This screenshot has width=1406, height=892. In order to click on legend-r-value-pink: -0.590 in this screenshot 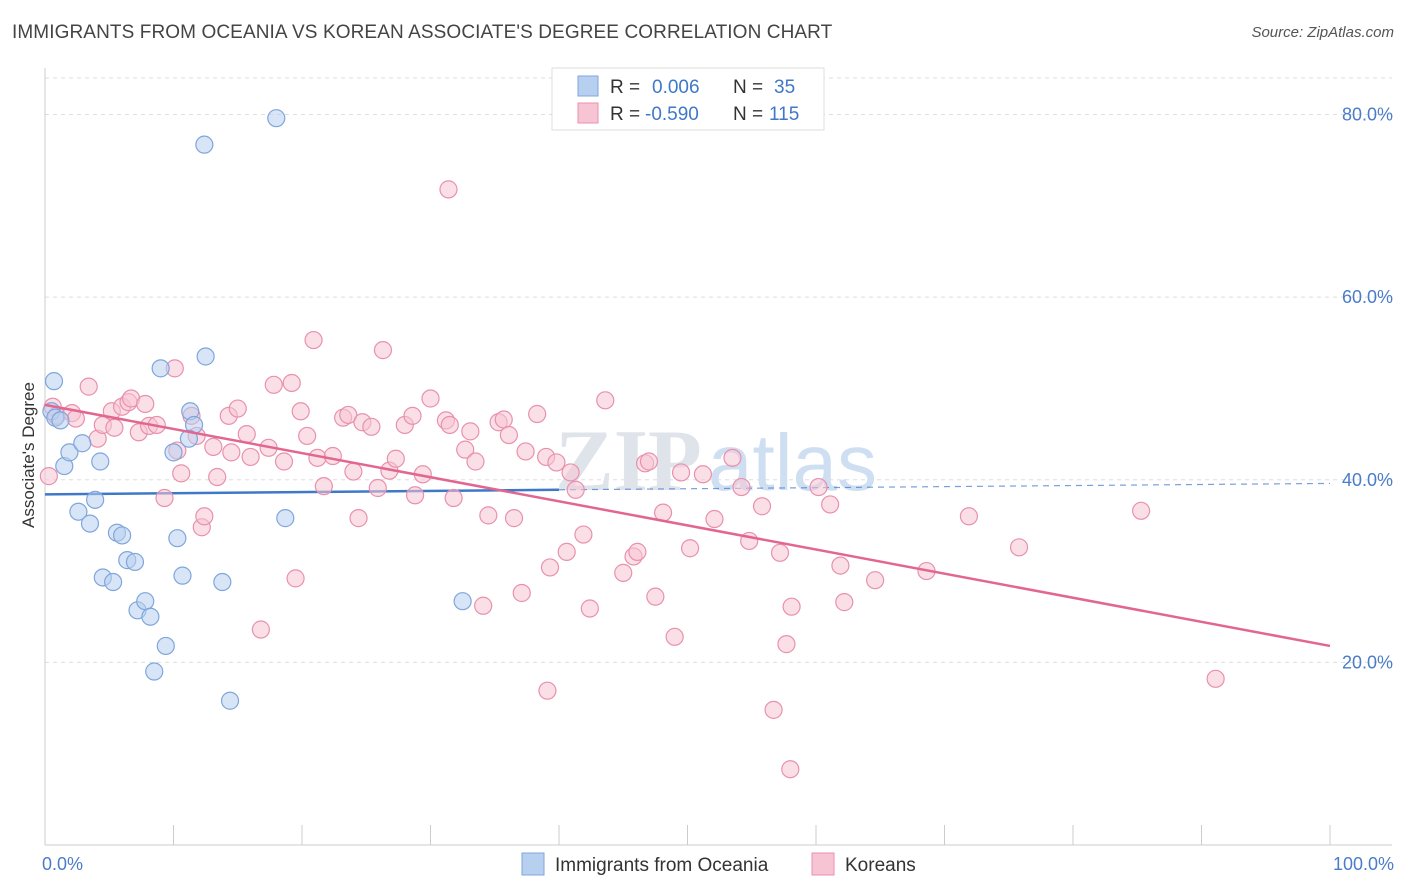, I will do `click(672, 114)`.